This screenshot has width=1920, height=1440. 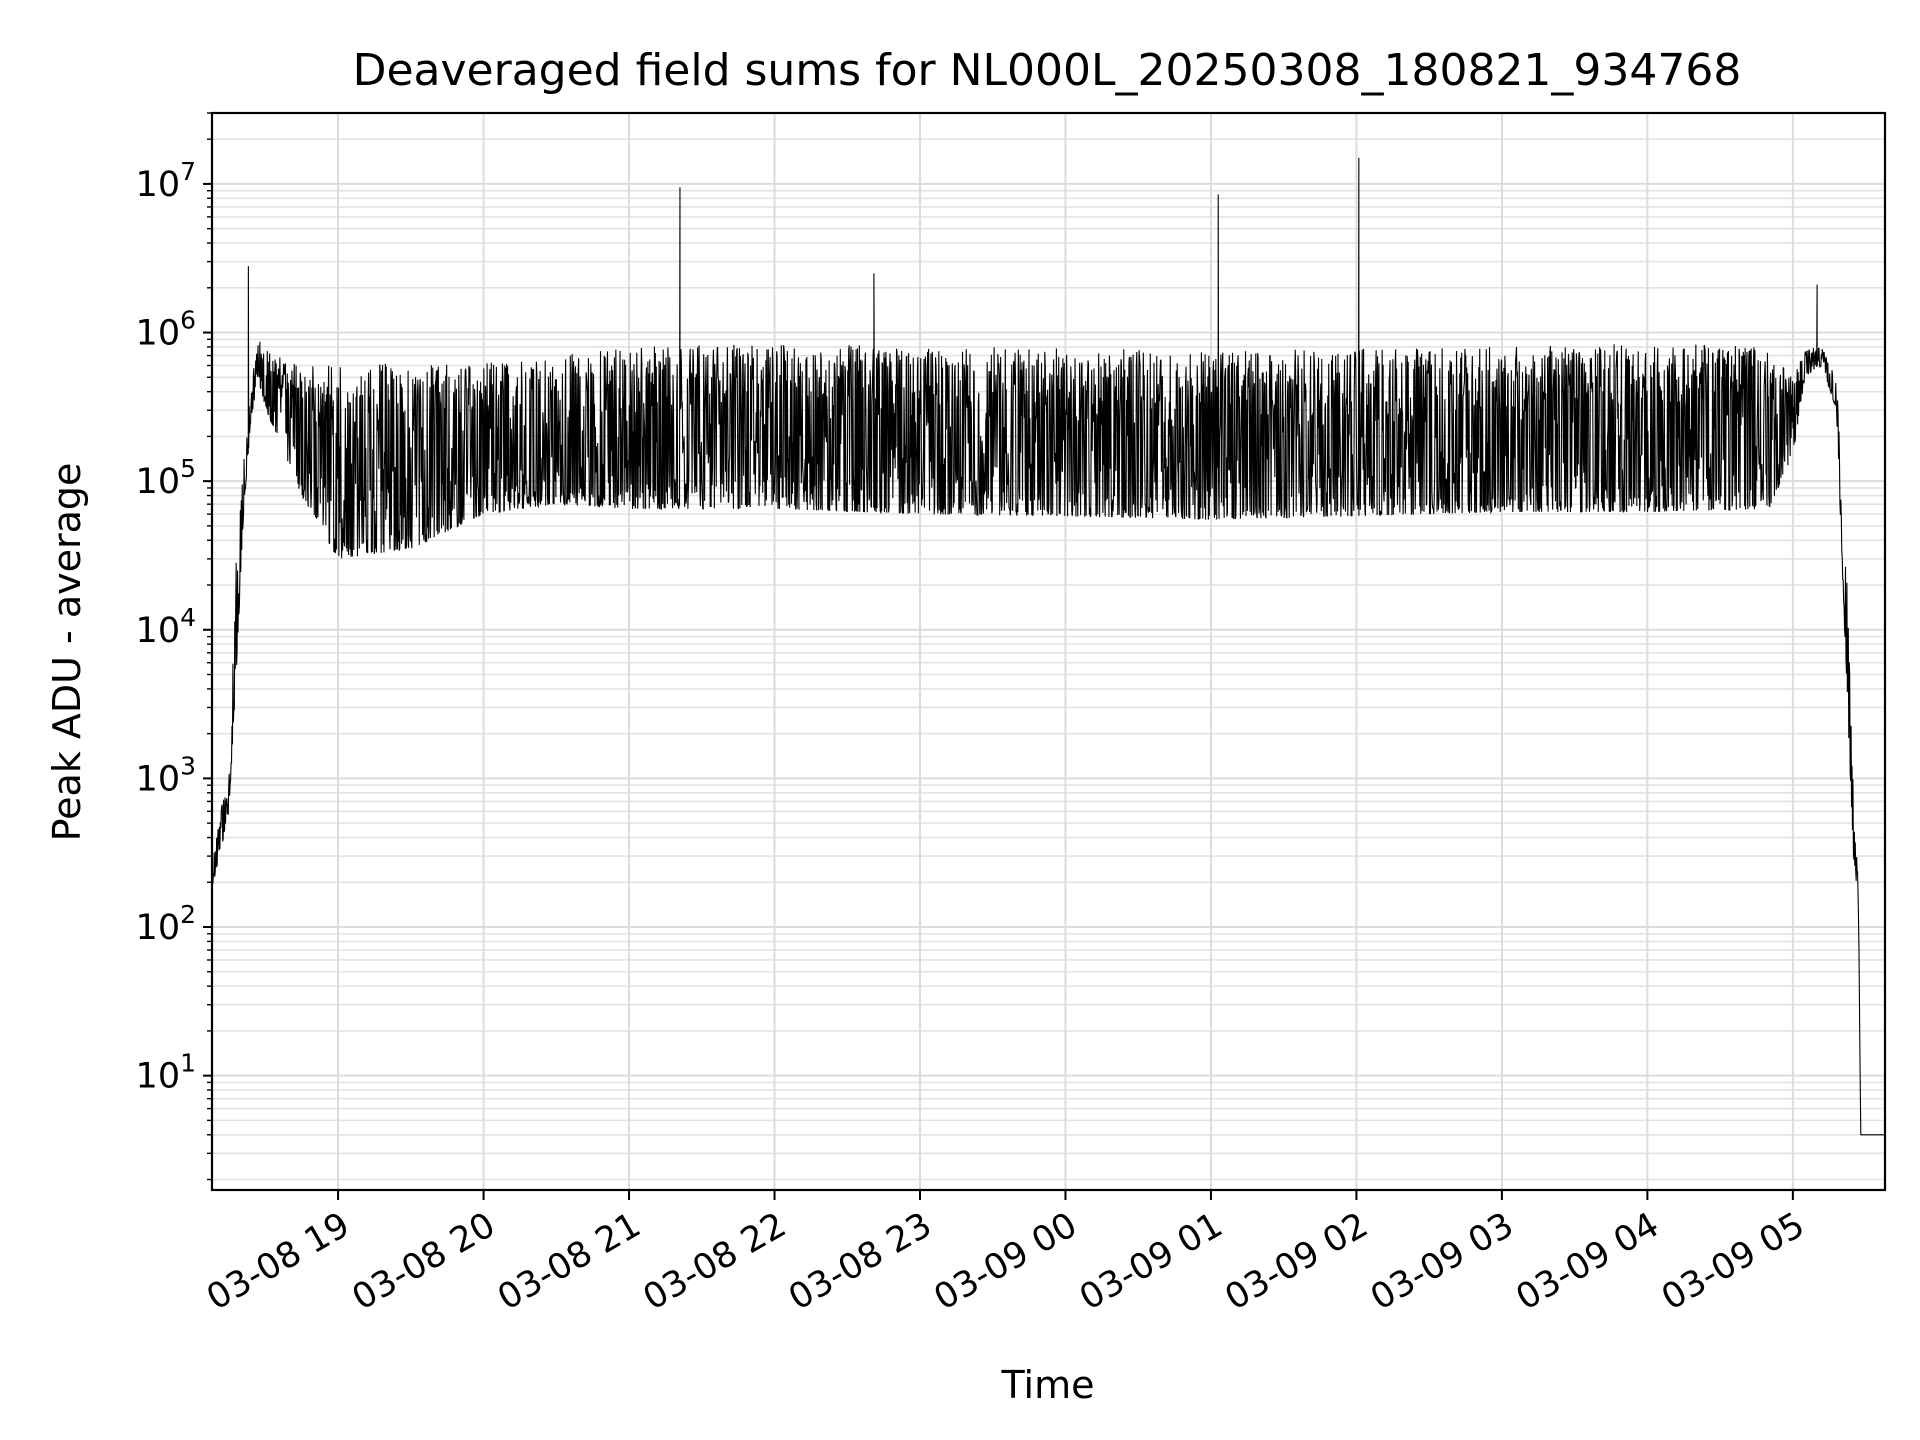 What do you see at coordinates (166, 330) in the screenshot?
I see `y-tick-label: 10⁶` at bounding box center [166, 330].